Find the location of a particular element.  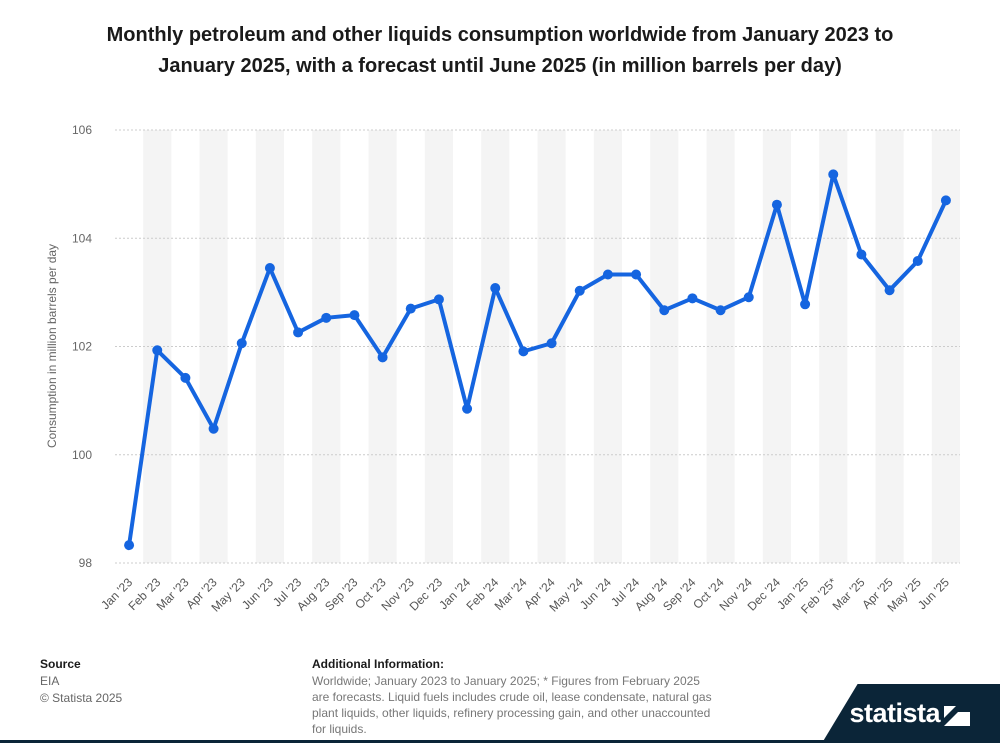

source-heading: Source is located at coordinates (60, 664).